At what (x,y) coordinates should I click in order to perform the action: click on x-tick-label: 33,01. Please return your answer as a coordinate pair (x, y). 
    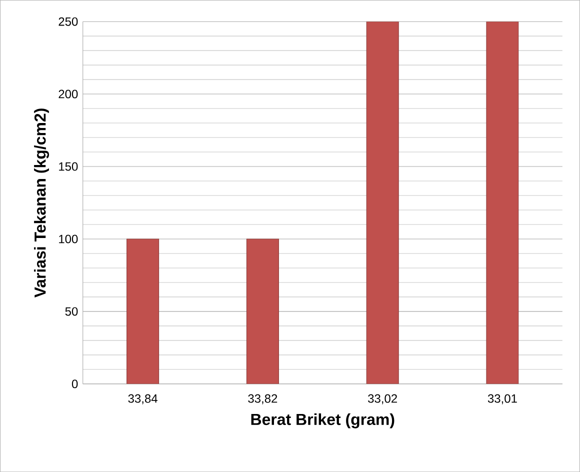
    Looking at the image, I should click on (502, 399).